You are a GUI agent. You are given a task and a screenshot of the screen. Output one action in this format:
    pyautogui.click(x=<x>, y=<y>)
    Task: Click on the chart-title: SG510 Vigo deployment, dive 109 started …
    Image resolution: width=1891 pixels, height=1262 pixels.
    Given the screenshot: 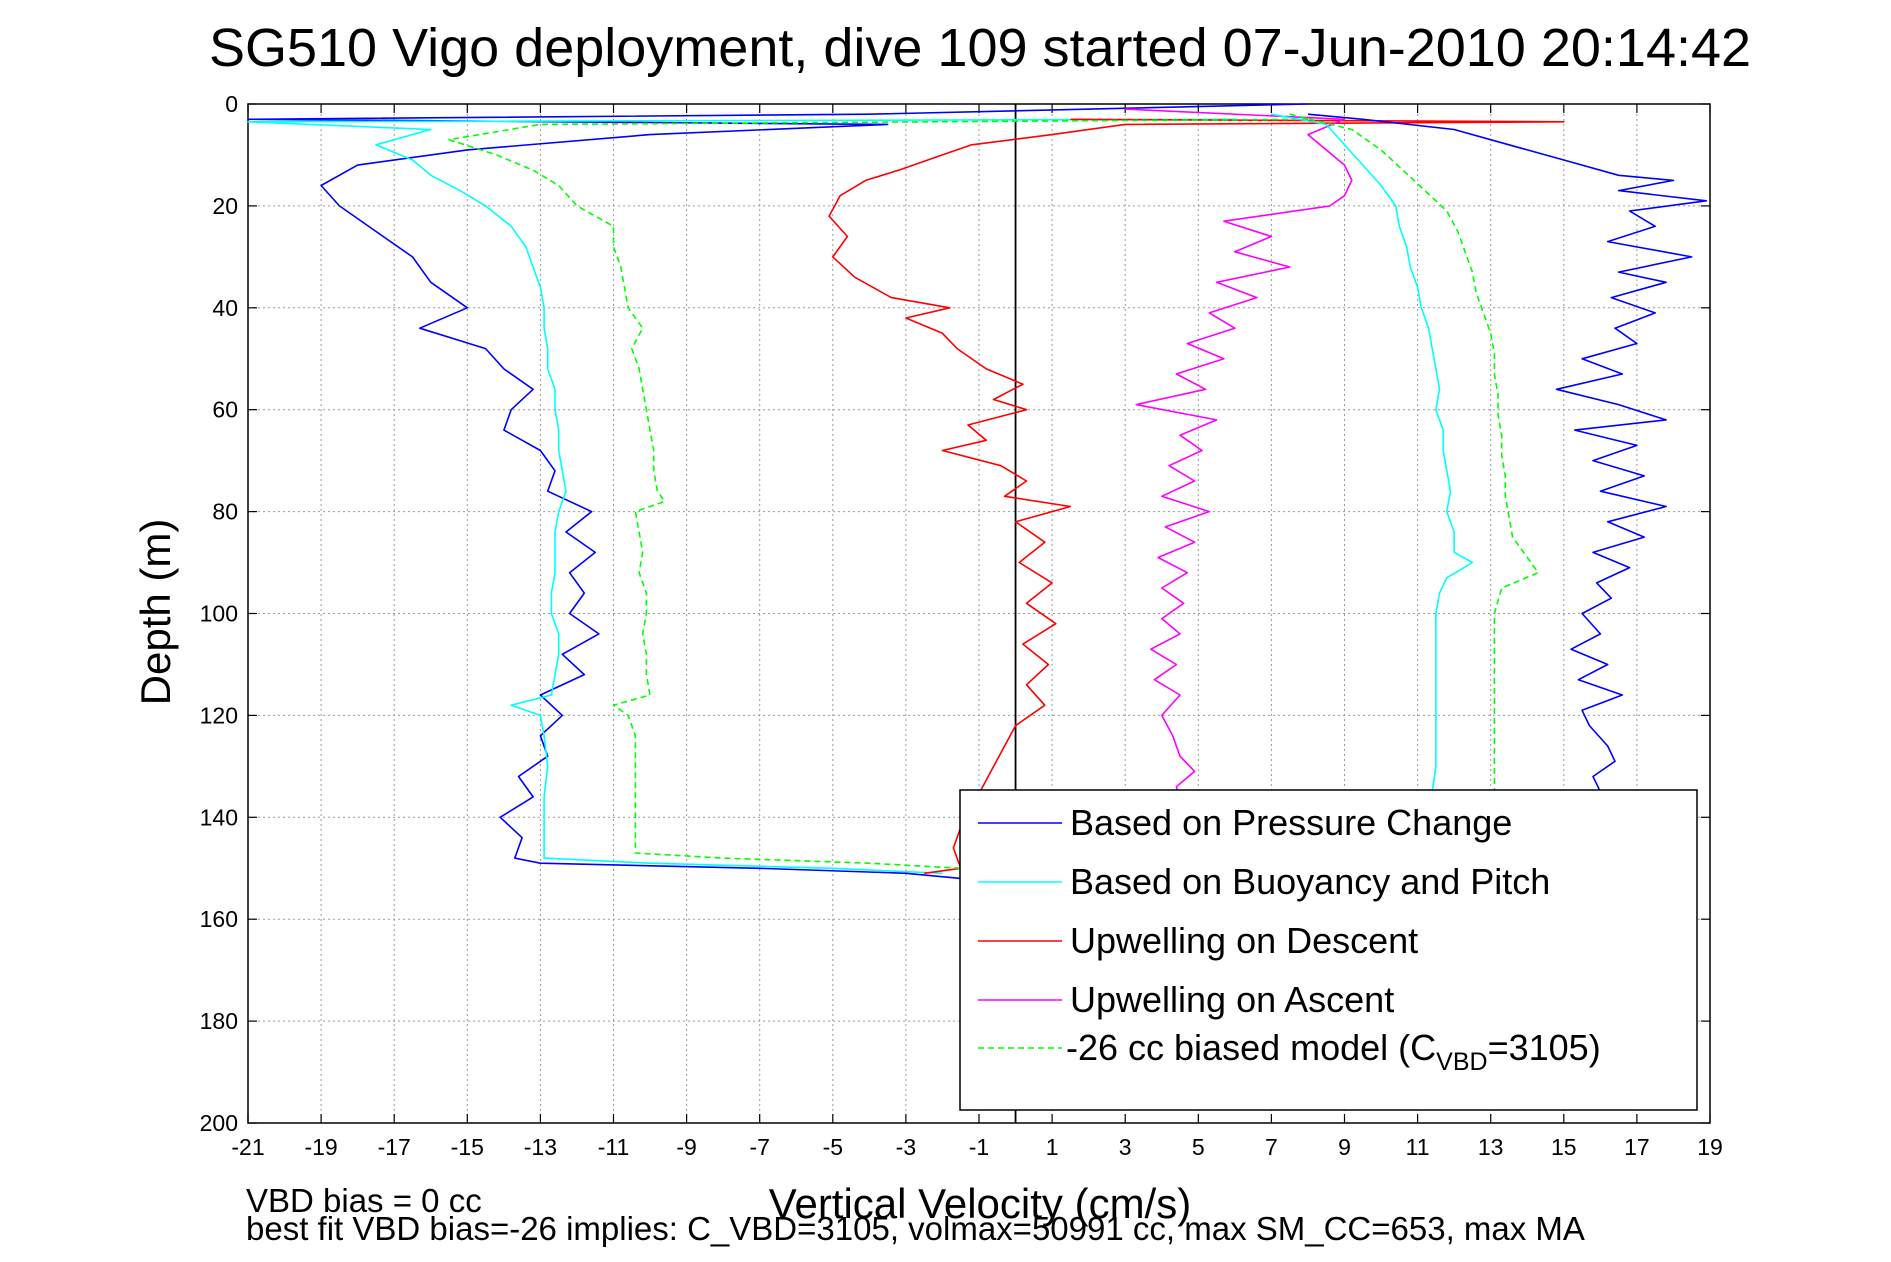 What is the action you would take?
    pyautogui.click(x=980, y=48)
    